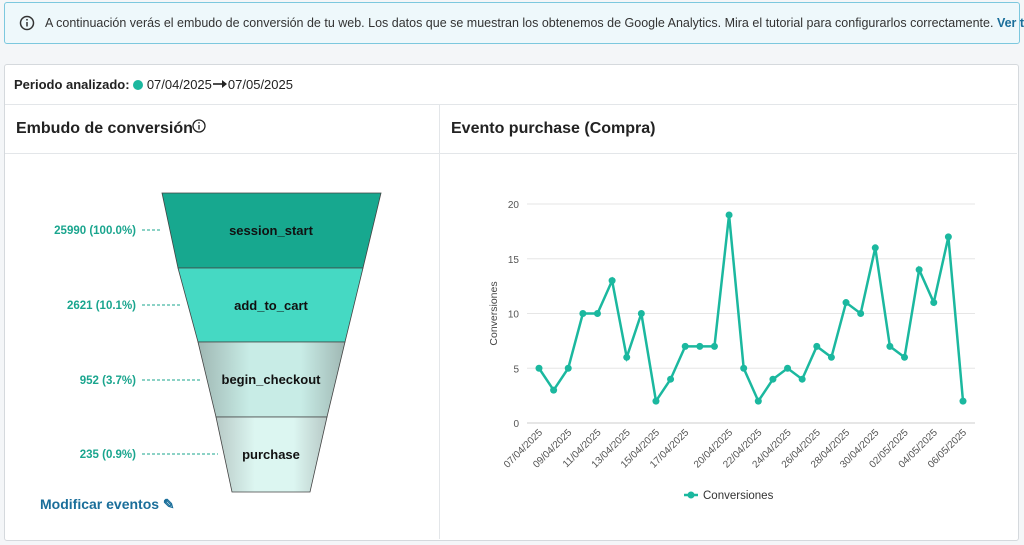 The image size is (1024, 545). I want to click on period: Periodo analizado: 07/04/2025 07/05/2025, so click(153, 84).